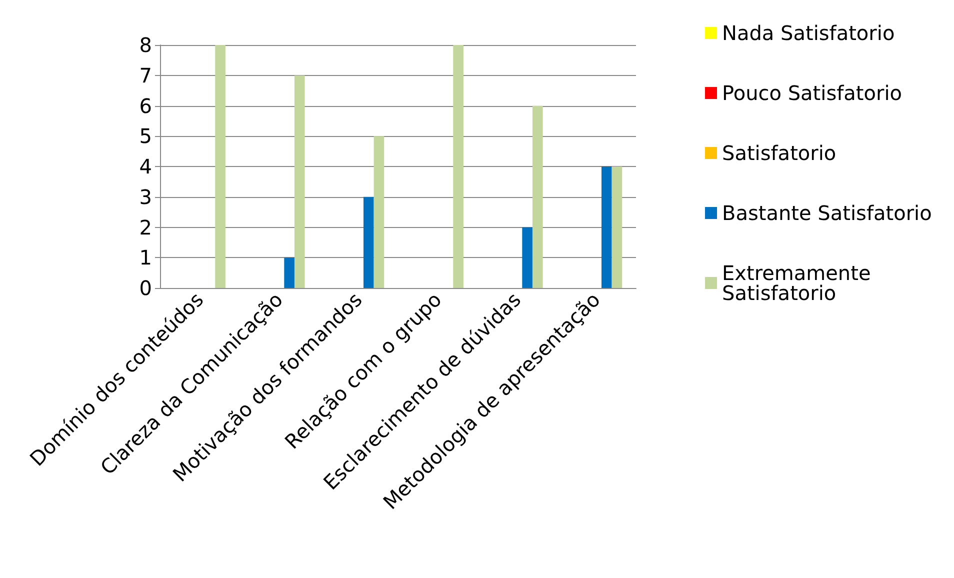 The width and height of the screenshot is (954, 578). I want to click on legend-label: Nada Satisfatorio, so click(808, 33).